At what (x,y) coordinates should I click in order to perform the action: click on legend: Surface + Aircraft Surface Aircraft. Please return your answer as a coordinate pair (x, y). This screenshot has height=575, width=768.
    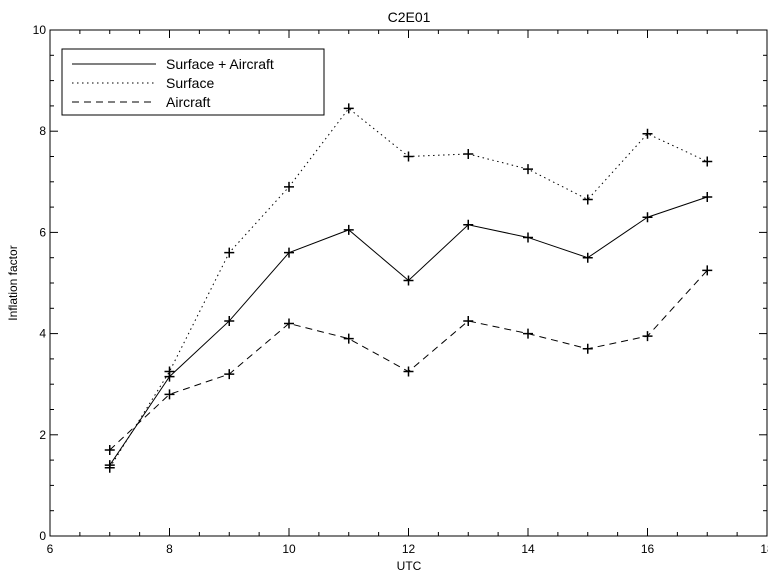
    Looking at the image, I should click on (193, 82).